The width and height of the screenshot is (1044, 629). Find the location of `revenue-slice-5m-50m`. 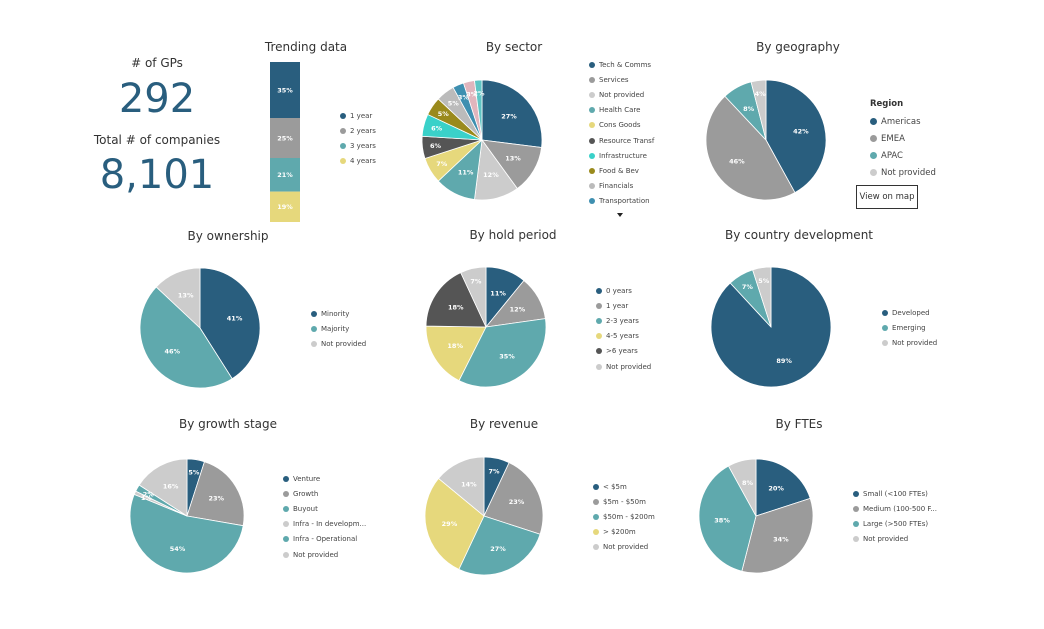

revenue-slice-5m-50m is located at coordinates (513, 498).